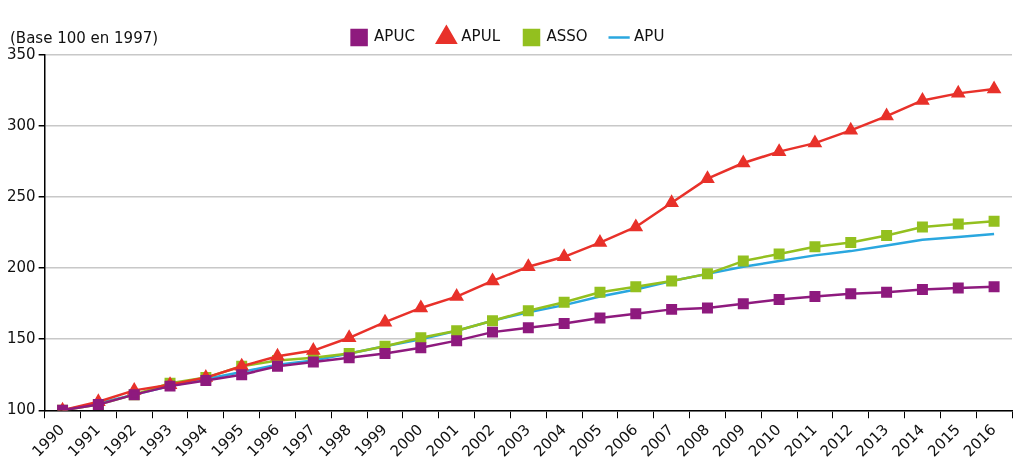  What do you see at coordinates (21, 267) in the screenshot?
I see `y-tick-label: 200` at bounding box center [21, 267].